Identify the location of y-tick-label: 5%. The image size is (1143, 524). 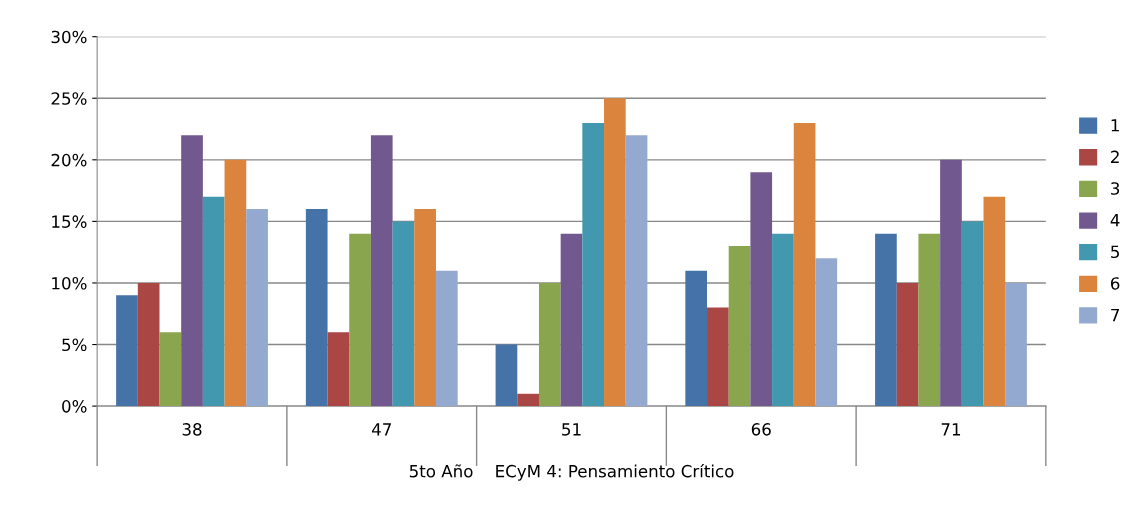
(74, 345).